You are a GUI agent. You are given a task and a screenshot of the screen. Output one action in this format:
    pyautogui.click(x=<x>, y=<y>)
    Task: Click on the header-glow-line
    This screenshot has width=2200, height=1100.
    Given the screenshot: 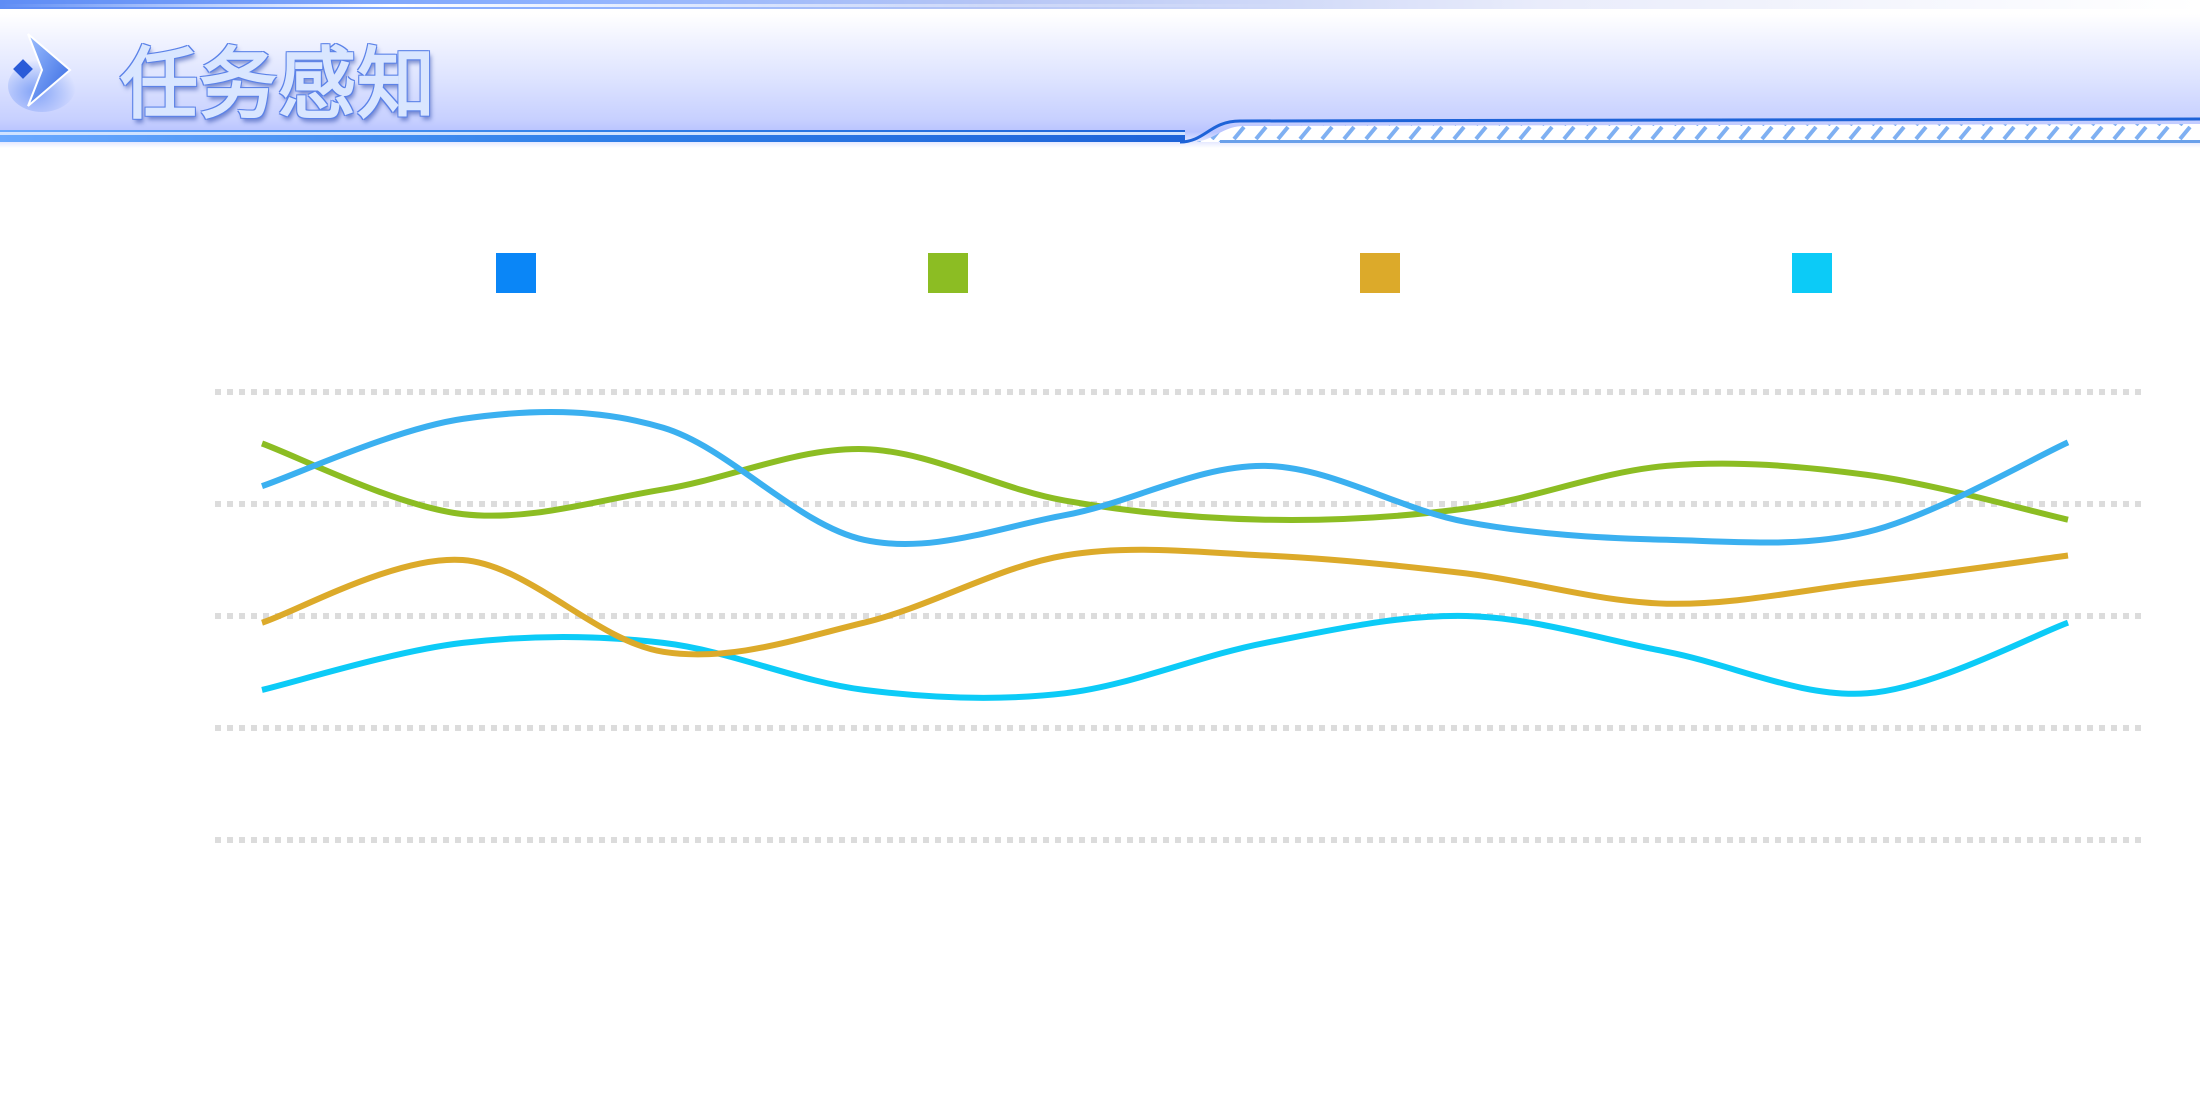 What is the action you would take?
    pyautogui.click(x=650, y=5)
    